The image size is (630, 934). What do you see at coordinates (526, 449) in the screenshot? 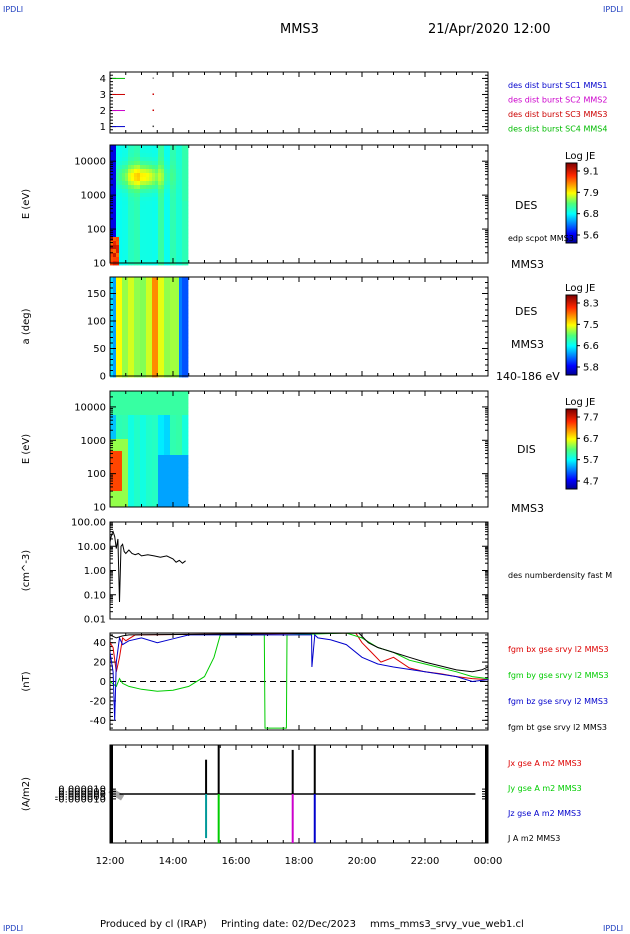
I see `side-label: DIS` at bounding box center [526, 449].